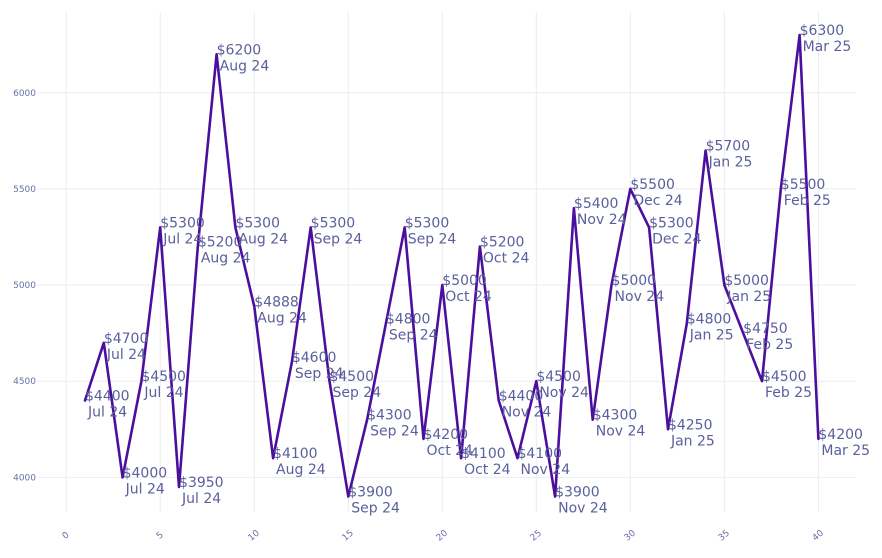 The image size is (882, 558). What do you see at coordinates (536, 535) in the screenshot?
I see `x-tick-label: 25` at bounding box center [536, 535].